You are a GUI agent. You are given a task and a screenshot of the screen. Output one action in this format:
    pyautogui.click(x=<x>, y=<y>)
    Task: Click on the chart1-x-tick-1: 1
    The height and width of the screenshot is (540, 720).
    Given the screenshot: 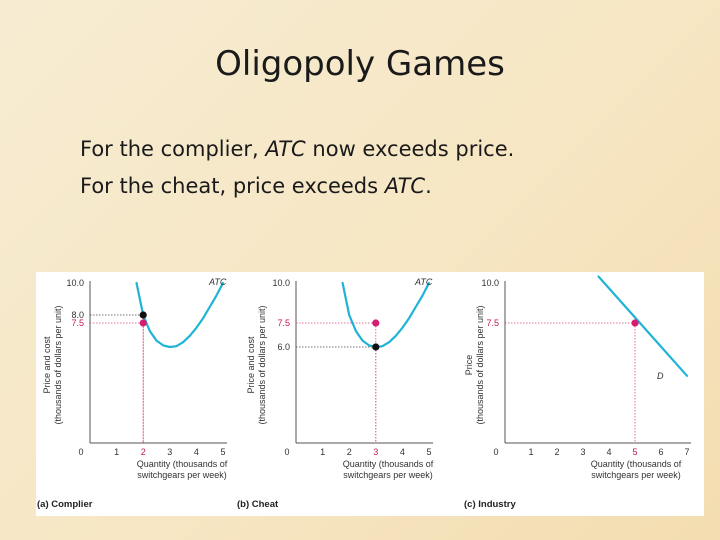 What is the action you would take?
    pyautogui.click(x=116, y=452)
    